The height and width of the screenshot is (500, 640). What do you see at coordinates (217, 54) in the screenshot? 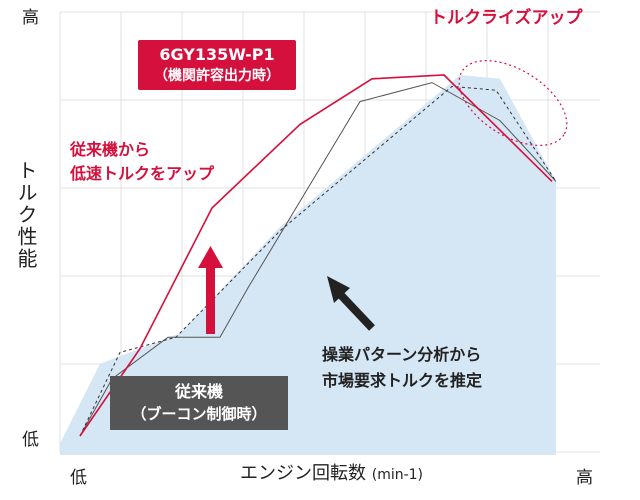
I see `model-name: 6GY135W-P1` at bounding box center [217, 54].